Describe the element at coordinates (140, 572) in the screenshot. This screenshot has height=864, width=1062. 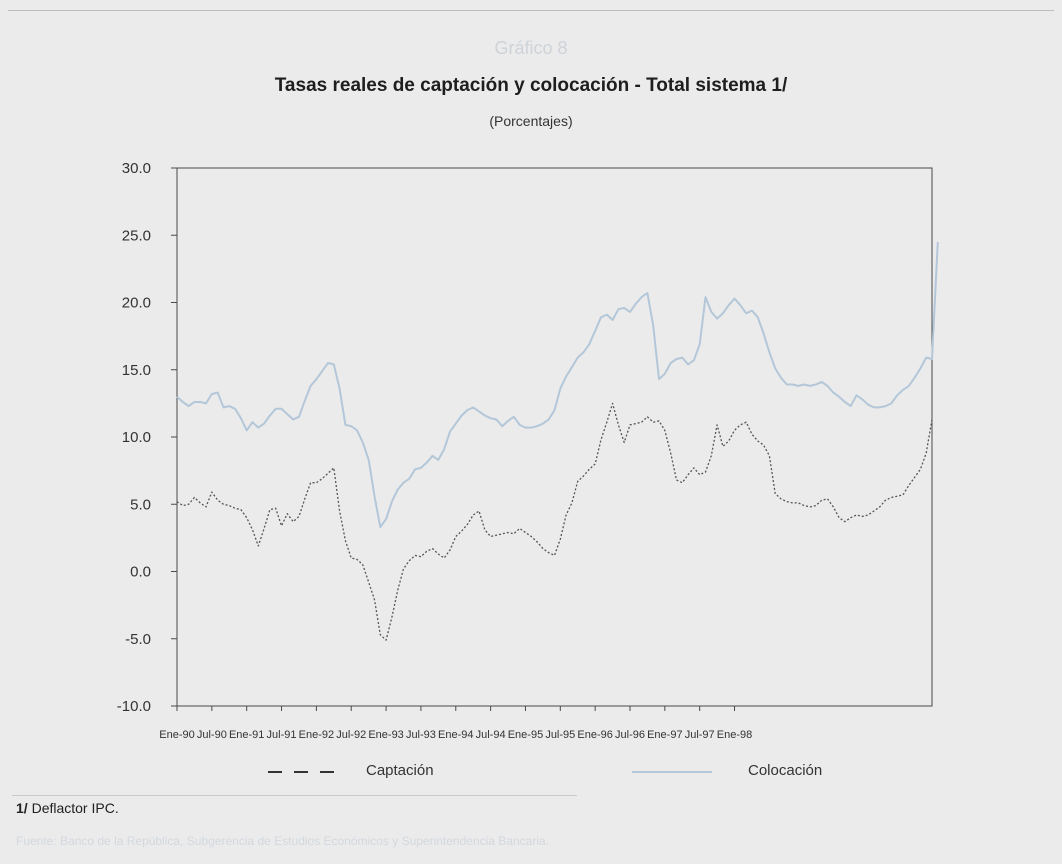
I see `y-tick-label: 0.0` at that location.